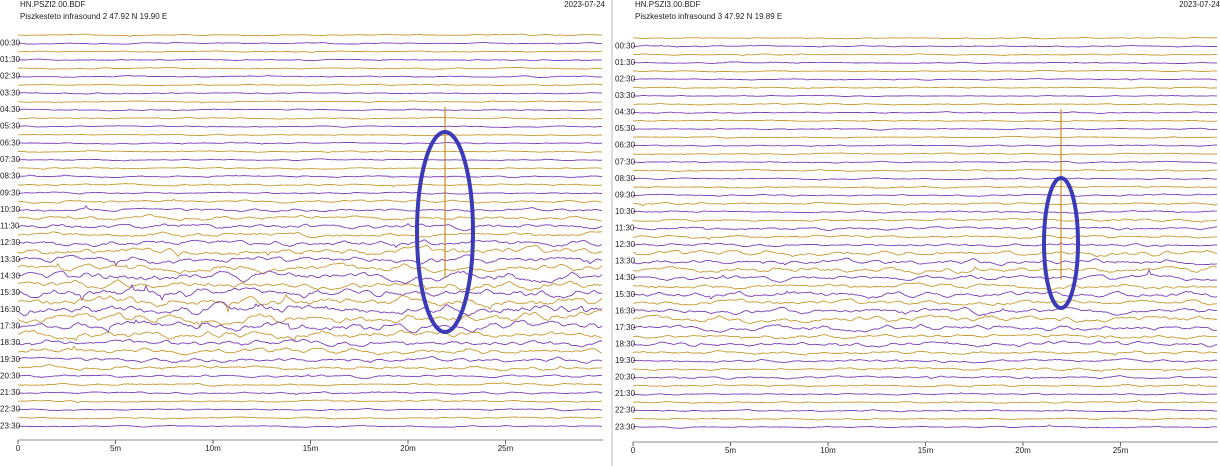  Describe the element at coordinates (625, 261) in the screenshot. I see `row-time-label: 13:30` at that location.